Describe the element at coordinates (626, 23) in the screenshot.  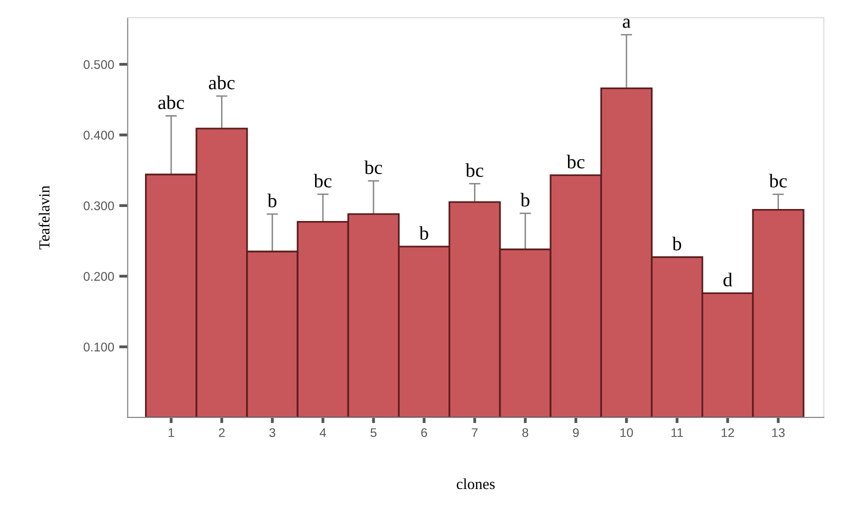
I see `annotation: a` at that location.